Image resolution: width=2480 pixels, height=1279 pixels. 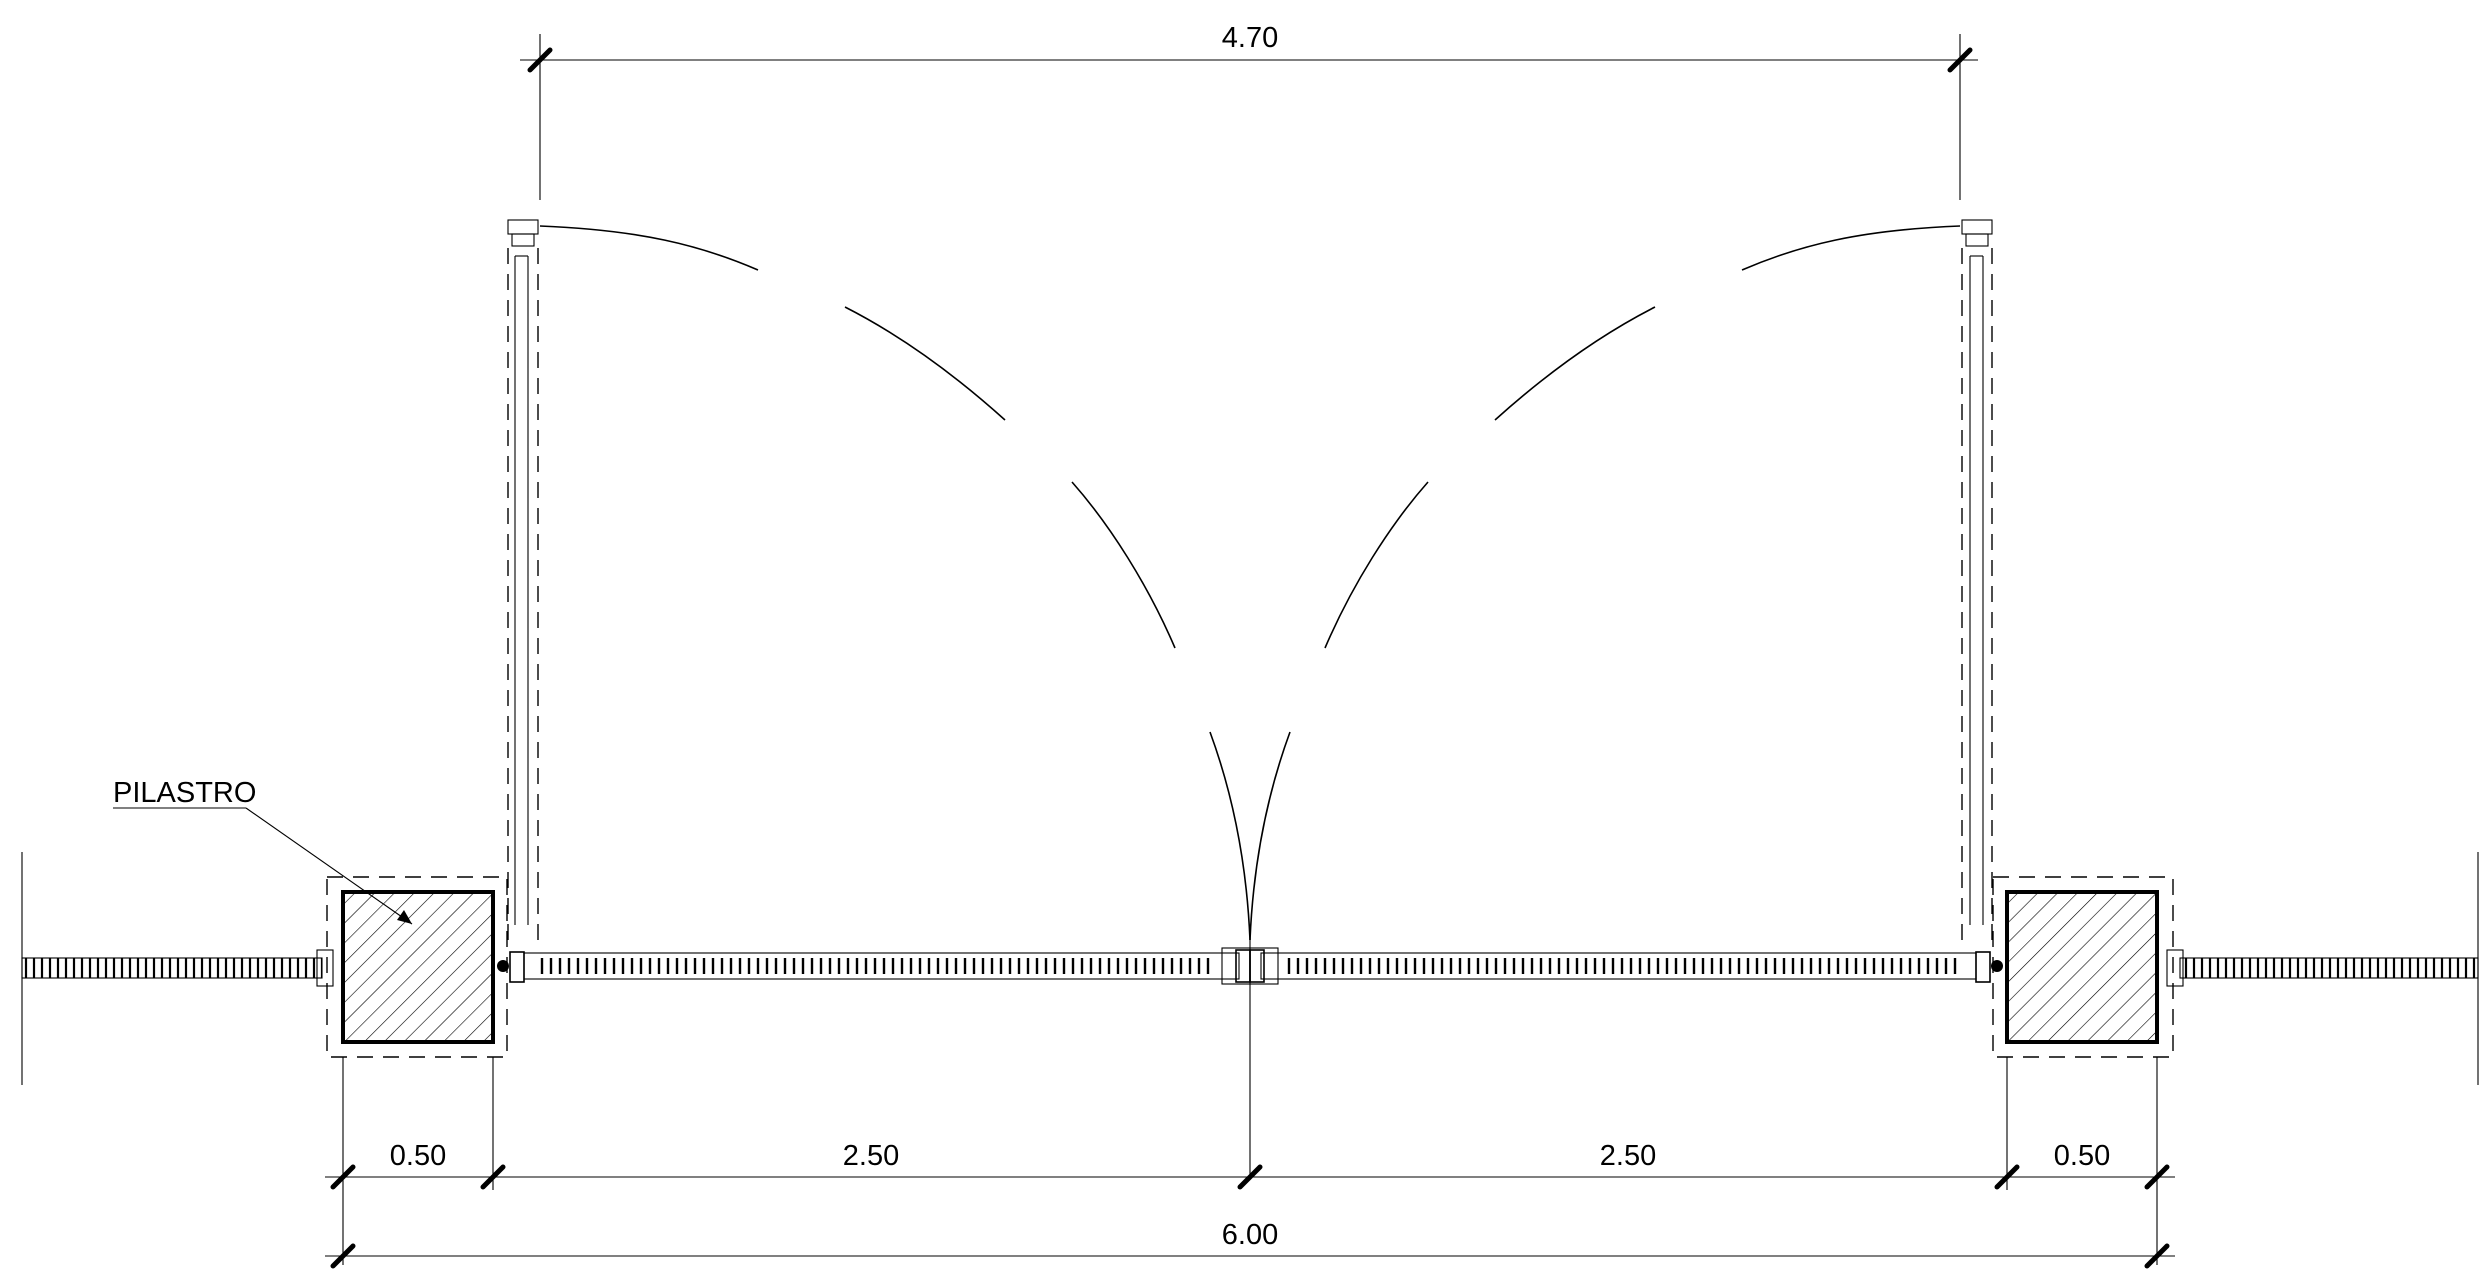 I want to click on dimension-overall: 6.00, so click(x=1250, y=1244).